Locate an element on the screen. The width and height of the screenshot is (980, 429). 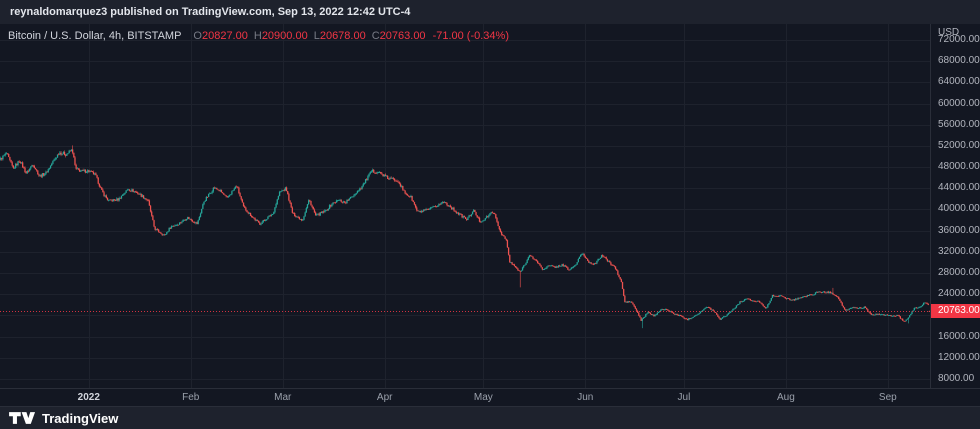
price-tick-label: 48000.00 is located at coordinates (959, 167).